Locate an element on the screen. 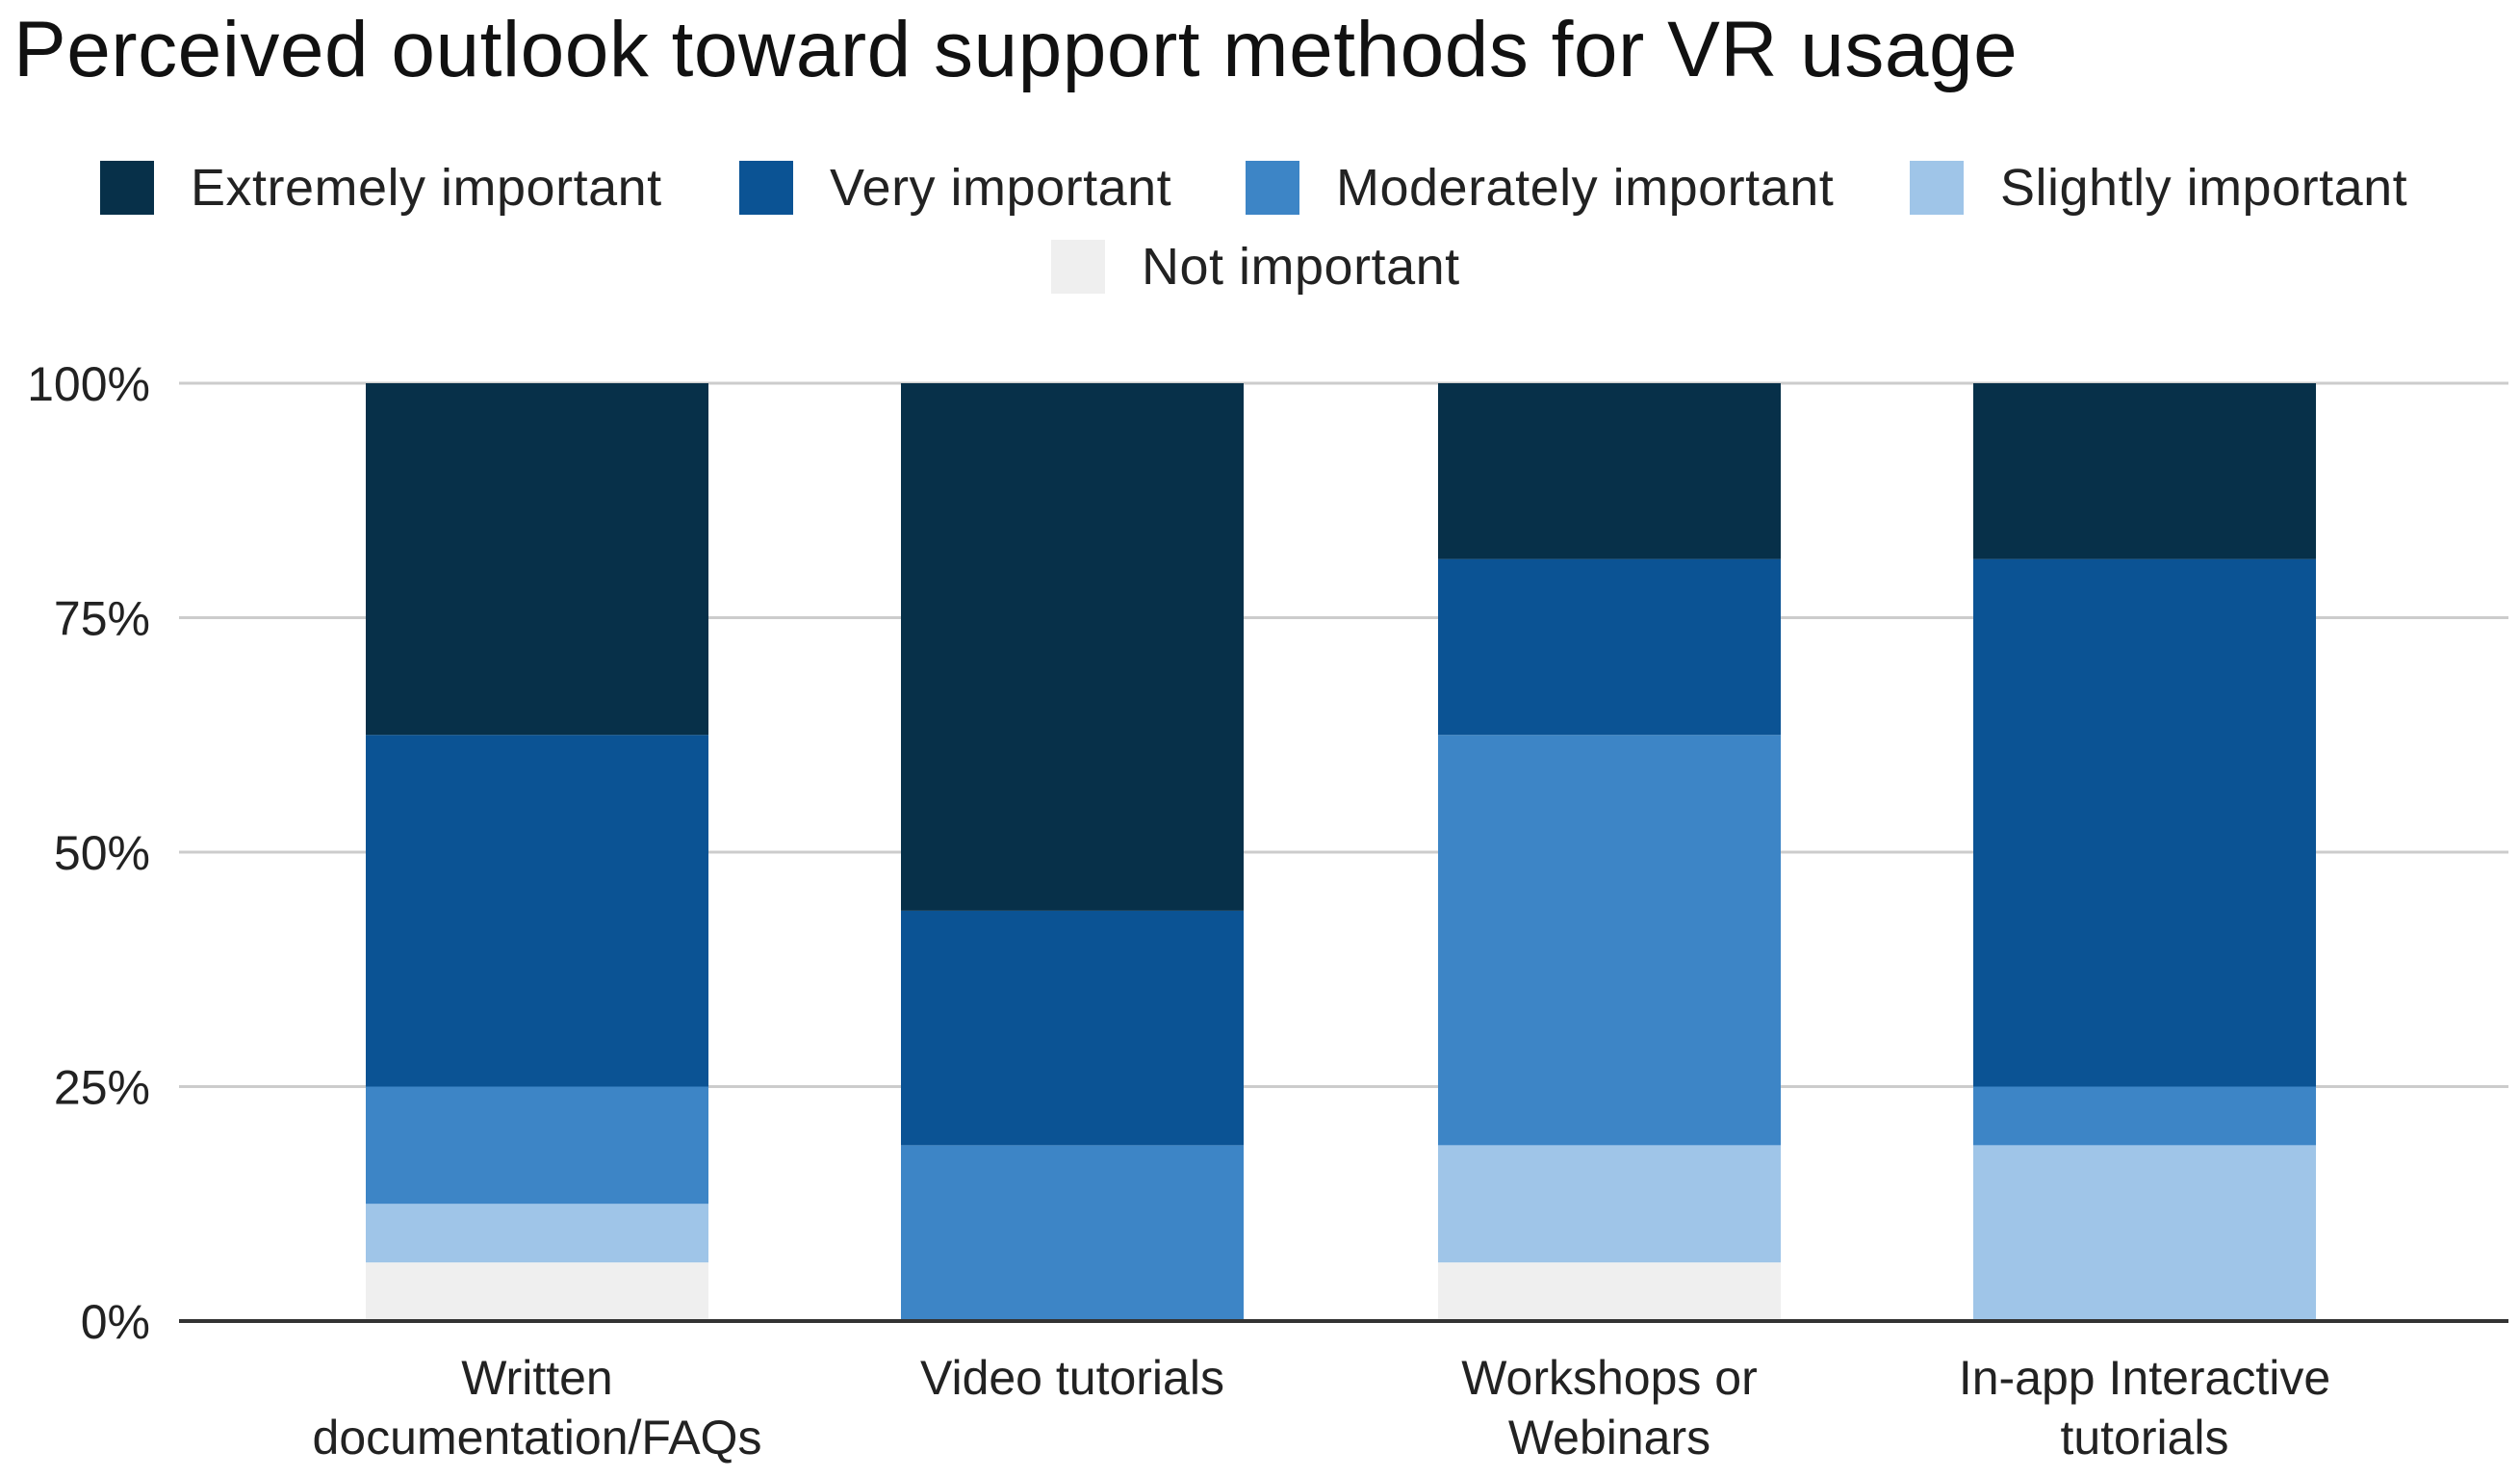  bar-segment-3-slightly-important: Slightly important: 12.5% is located at coordinates (1609, 1204).